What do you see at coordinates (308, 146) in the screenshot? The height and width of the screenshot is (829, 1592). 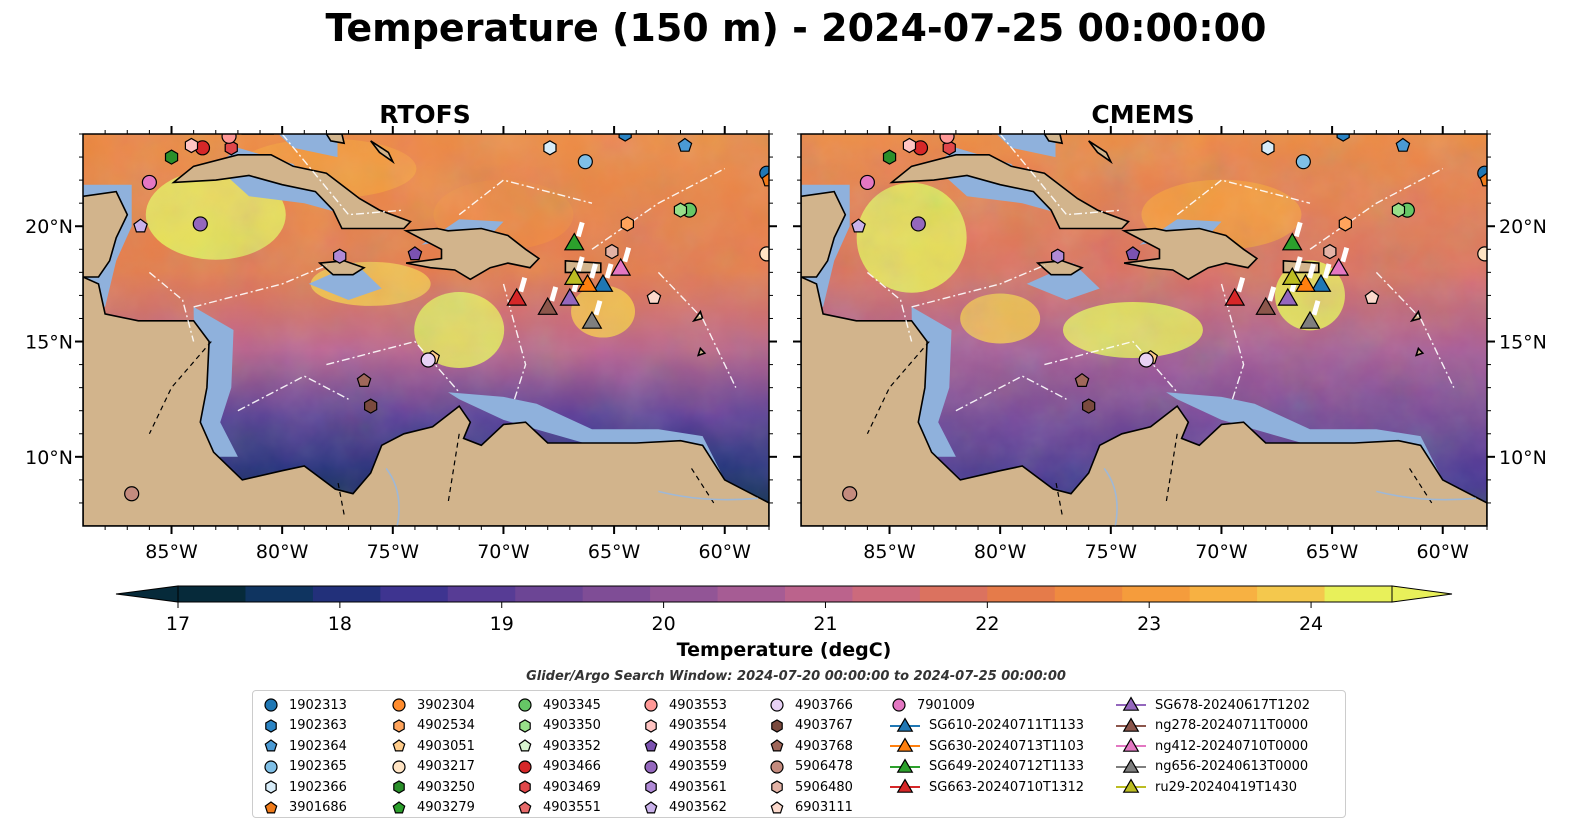 I see `shelf-area` at bounding box center [308, 146].